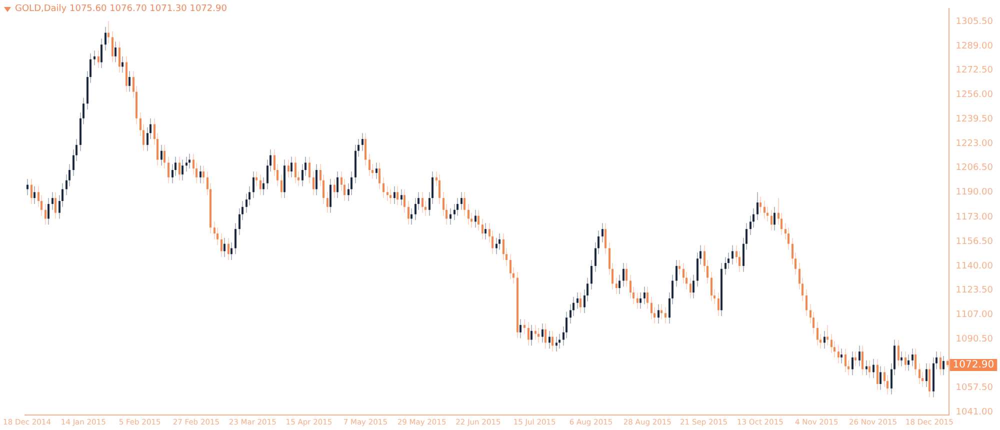  I want to click on y-tick-label: 1090.50, so click(975, 339).